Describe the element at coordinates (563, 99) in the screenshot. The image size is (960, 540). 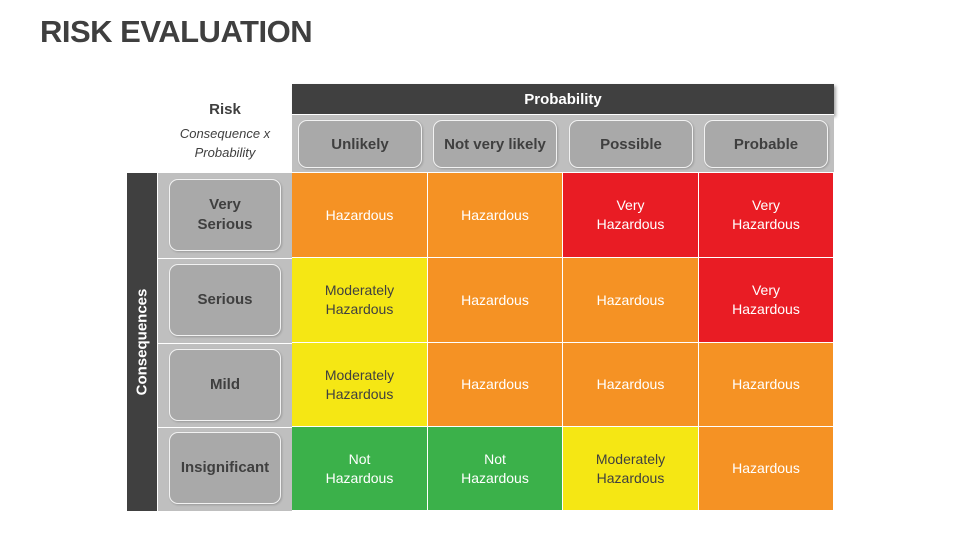
I see `probability-header: Probability` at that location.